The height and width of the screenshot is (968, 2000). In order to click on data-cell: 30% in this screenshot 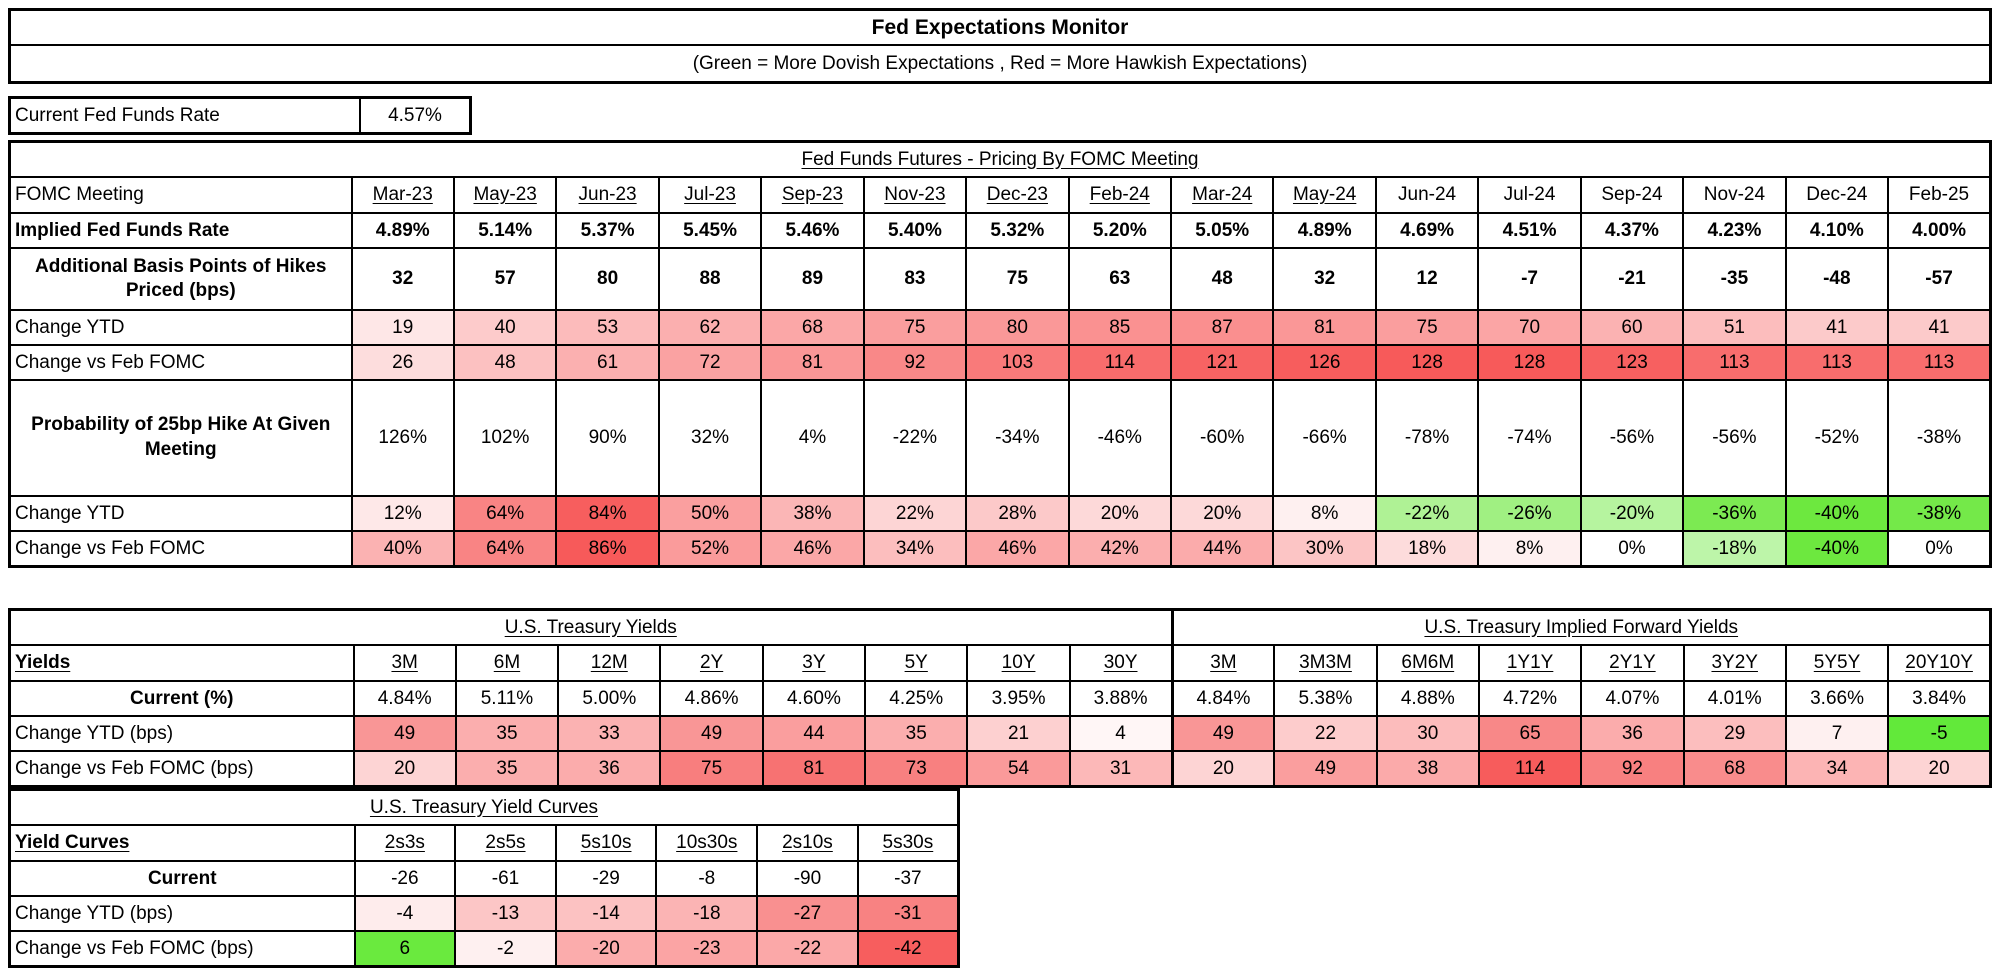, I will do `click(1324, 549)`.